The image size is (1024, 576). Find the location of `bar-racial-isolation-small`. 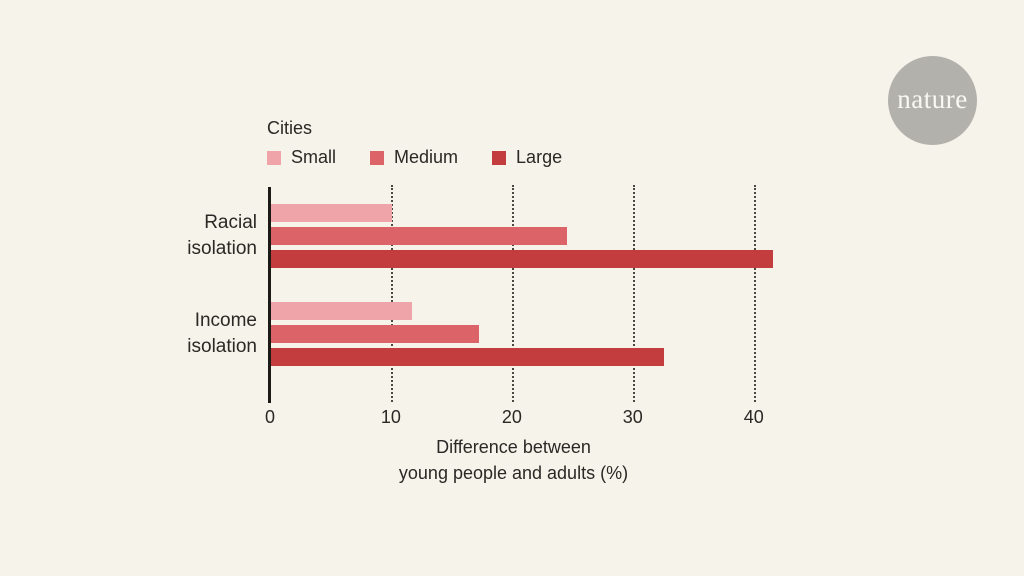

bar-racial-isolation-small is located at coordinates (331, 213).